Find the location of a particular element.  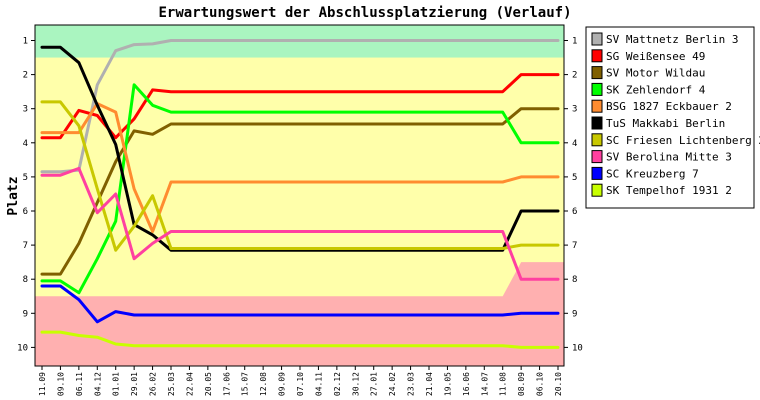

x-tick-label: 09.10 is located at coordinates (60, 384).